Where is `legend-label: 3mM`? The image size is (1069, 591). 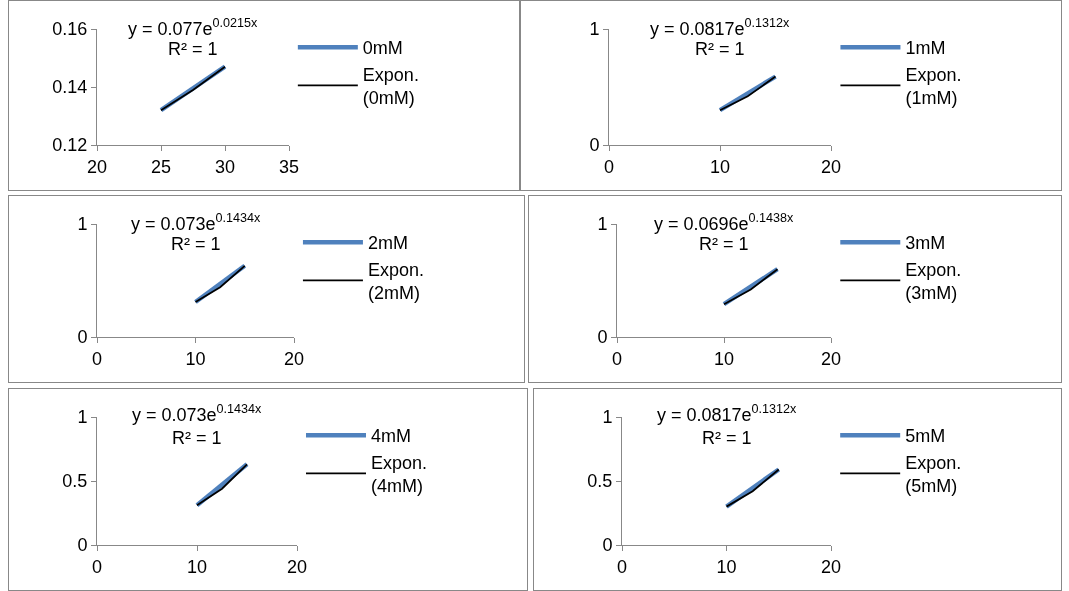
legend-label: 3mM is located at coordinates (925, 243).